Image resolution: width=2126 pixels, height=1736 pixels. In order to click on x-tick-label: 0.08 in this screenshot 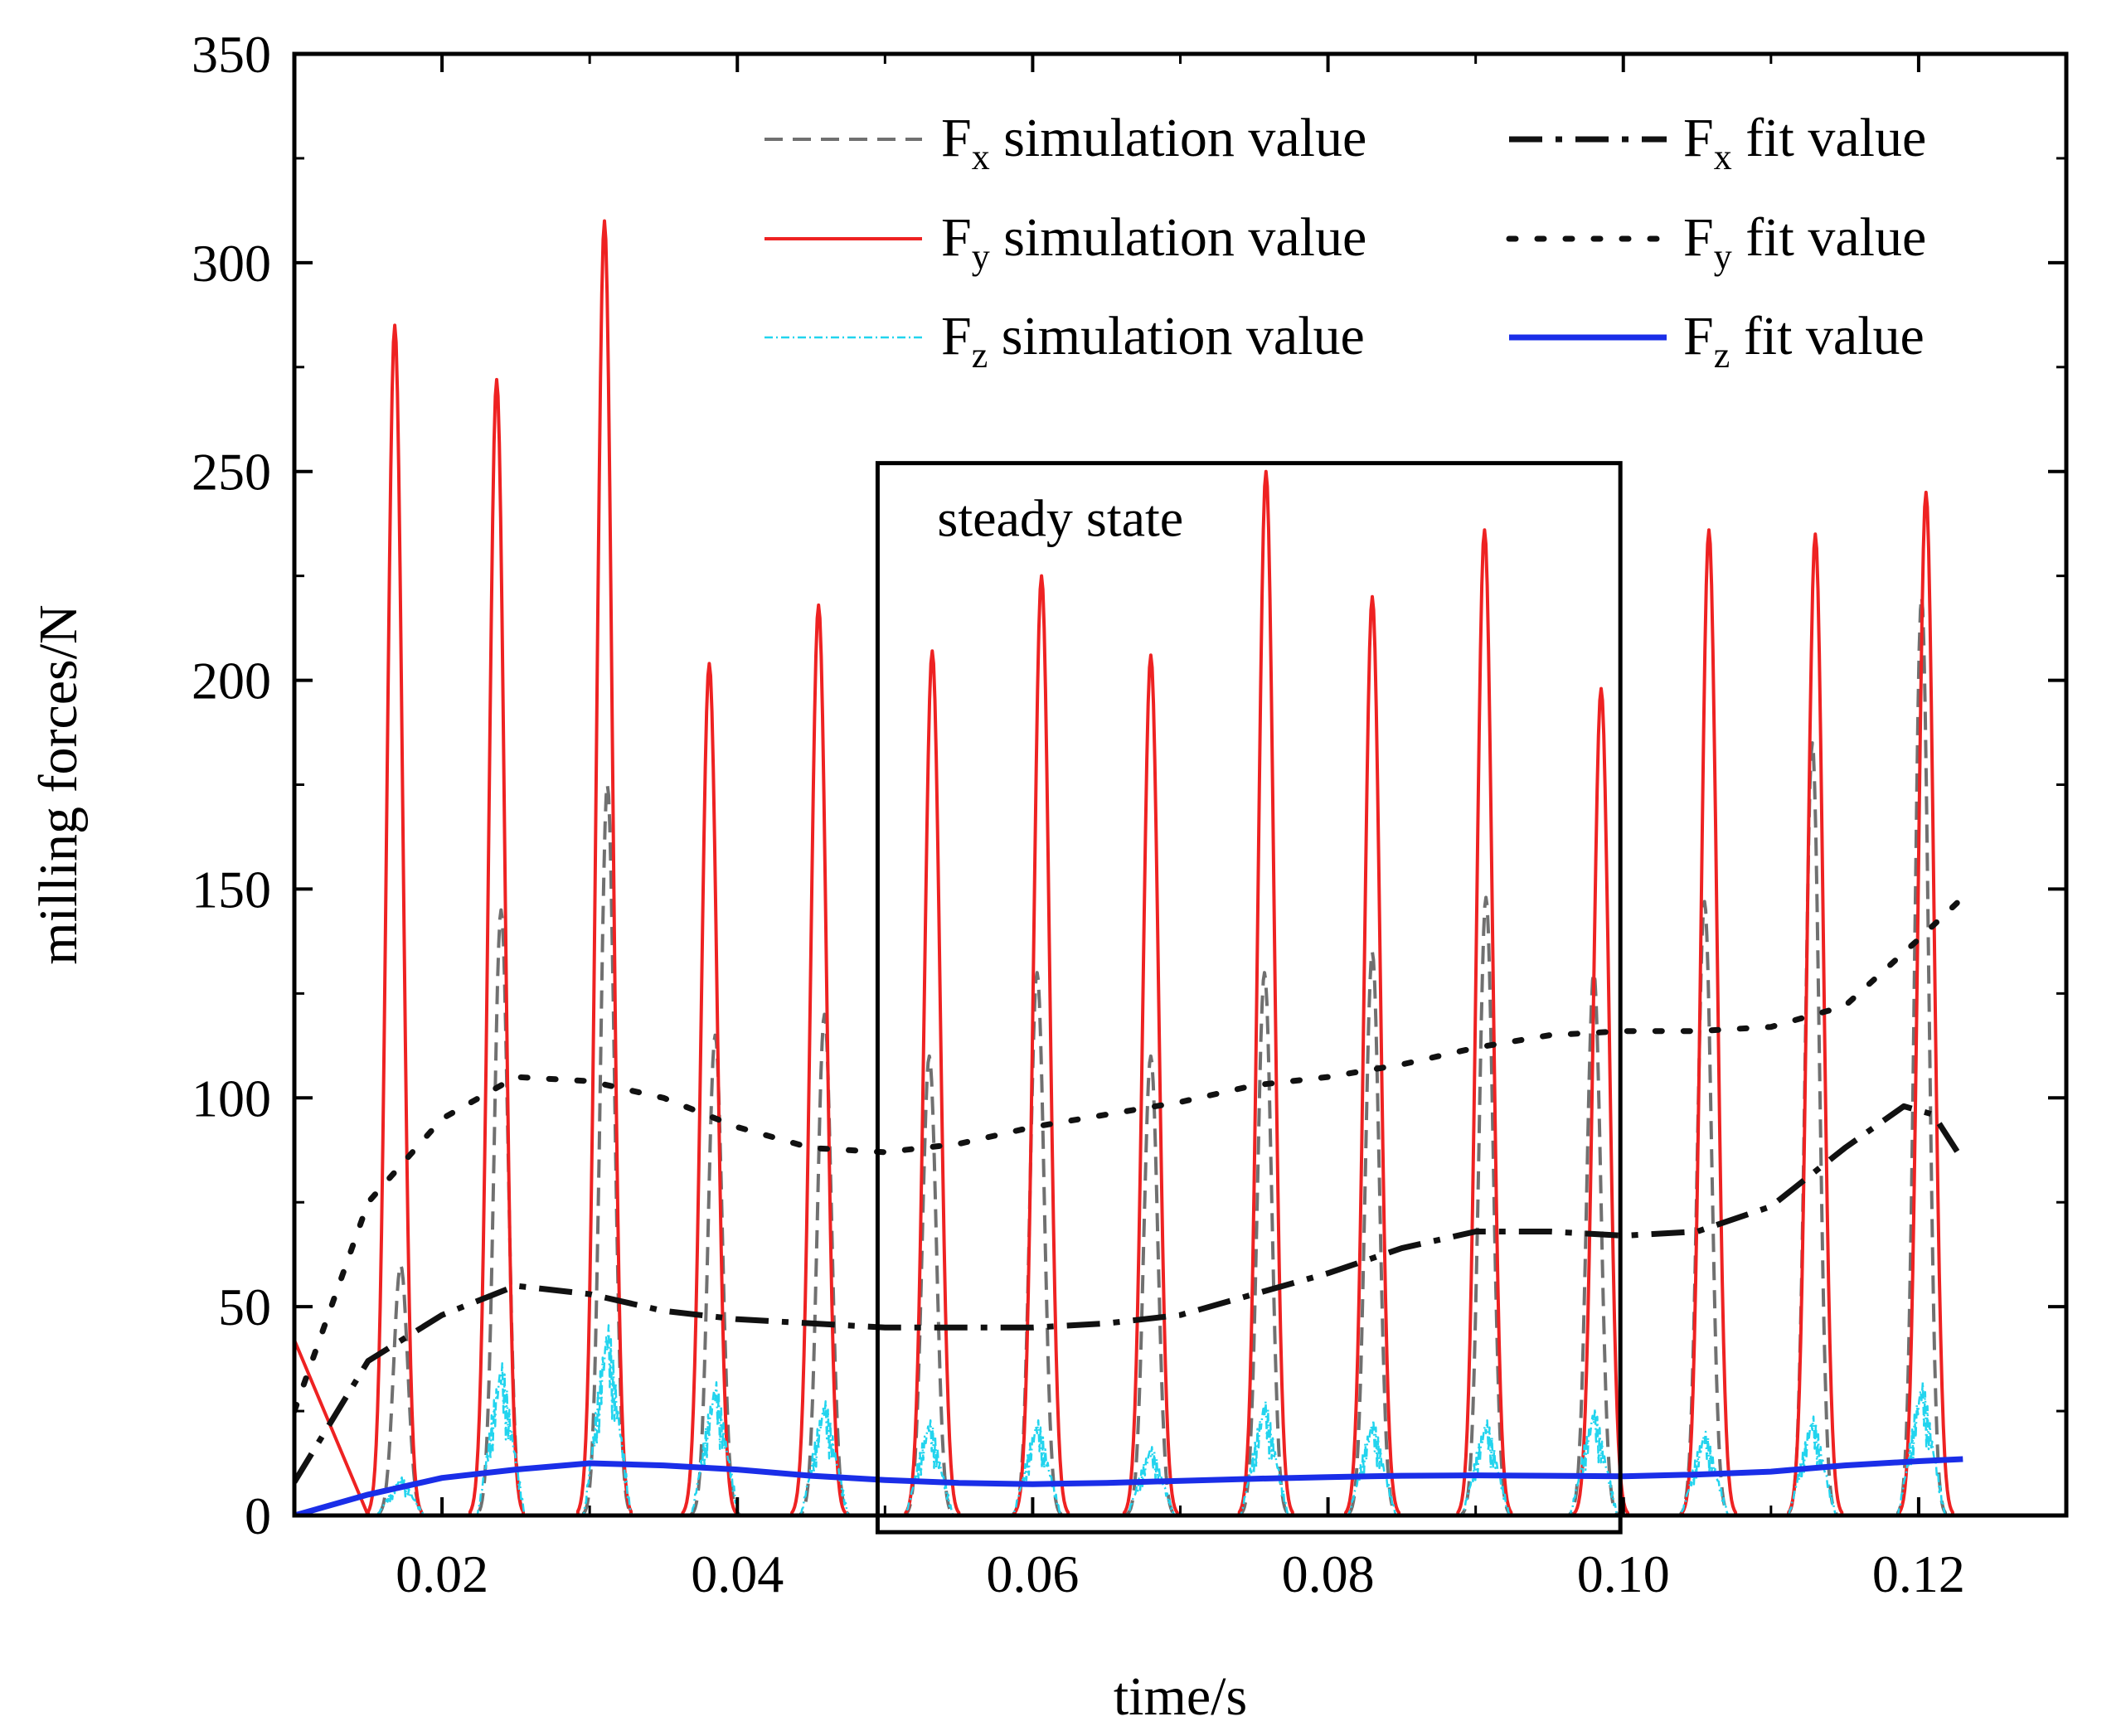, I will do `click(1328, 1573)`.